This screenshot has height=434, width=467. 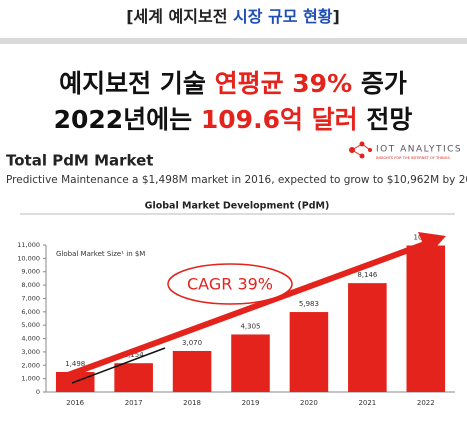 What do you see at coordinates (237, 206) in the screenshot?
I see `chart-inner-title: Global Market Development (PdM)` at bounding box center [237, 206].